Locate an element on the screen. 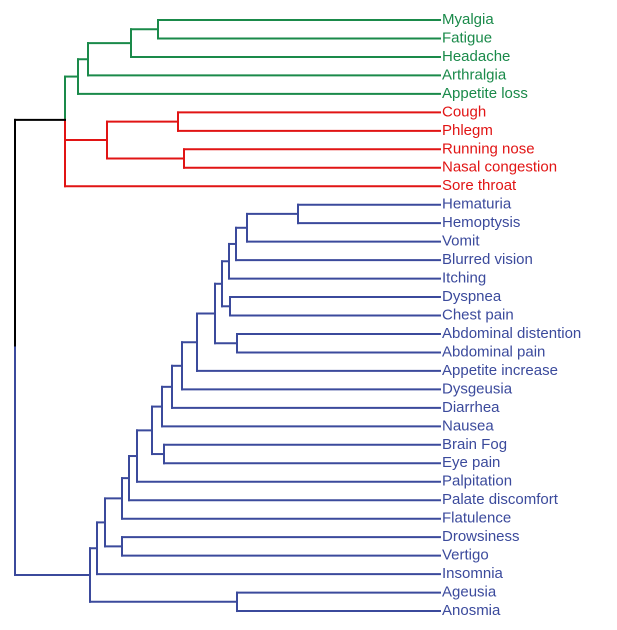 Image resolution: width=617 pixels, height=630 pixels. leaf-label: Headache is located at coordinates (476, 56).